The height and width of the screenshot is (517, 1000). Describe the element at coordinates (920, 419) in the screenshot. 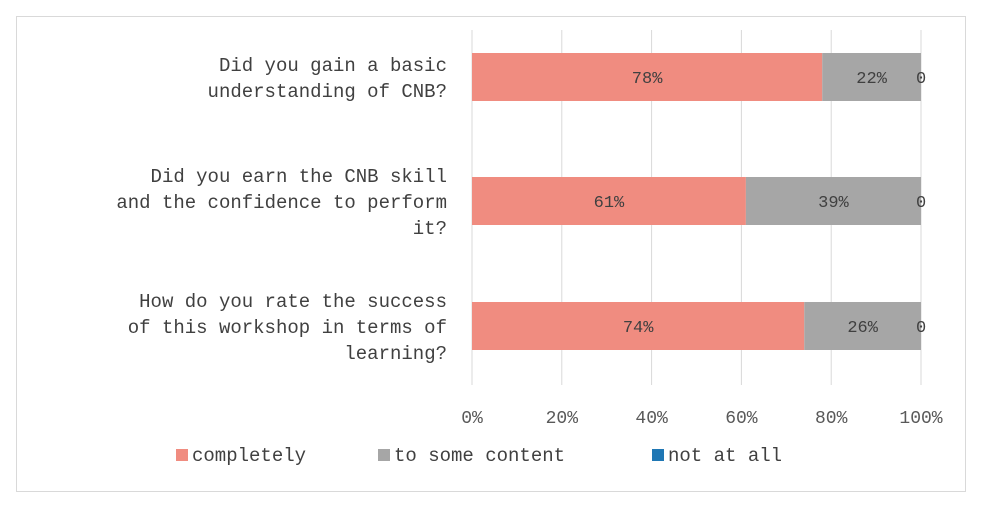

I see `x-tick-label: 100%` at that location.